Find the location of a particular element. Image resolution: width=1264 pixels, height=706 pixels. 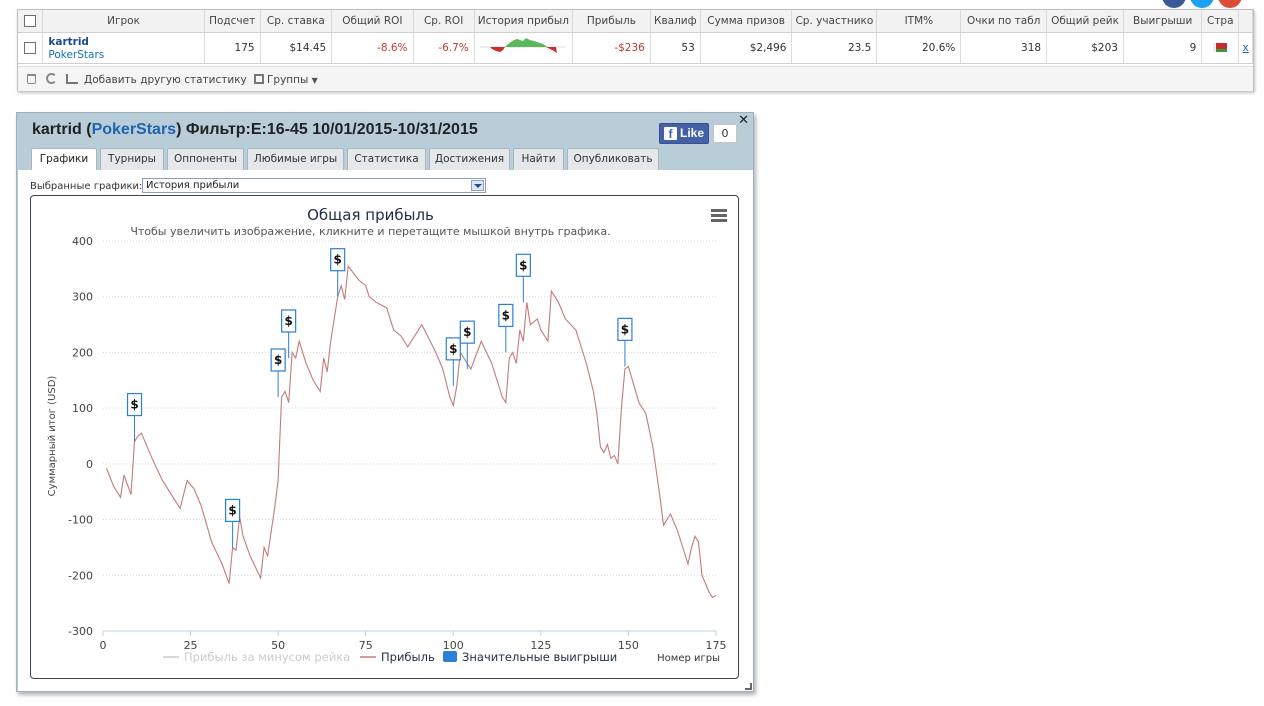

legend-big-wins-swatch is located at coordinates (450, 656).